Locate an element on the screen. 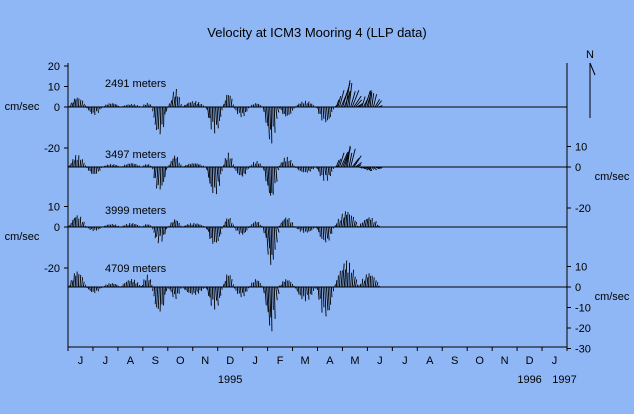  value-tick-label: 0 is located at coordinates (578, 288).